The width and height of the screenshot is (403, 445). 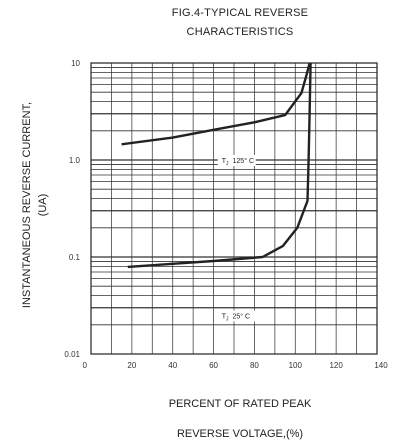 What do you see at coordinates (43, 205) in the screenshot?
I see `y-axis-label-line-2: (UA)` at bounding box center [43, 205].